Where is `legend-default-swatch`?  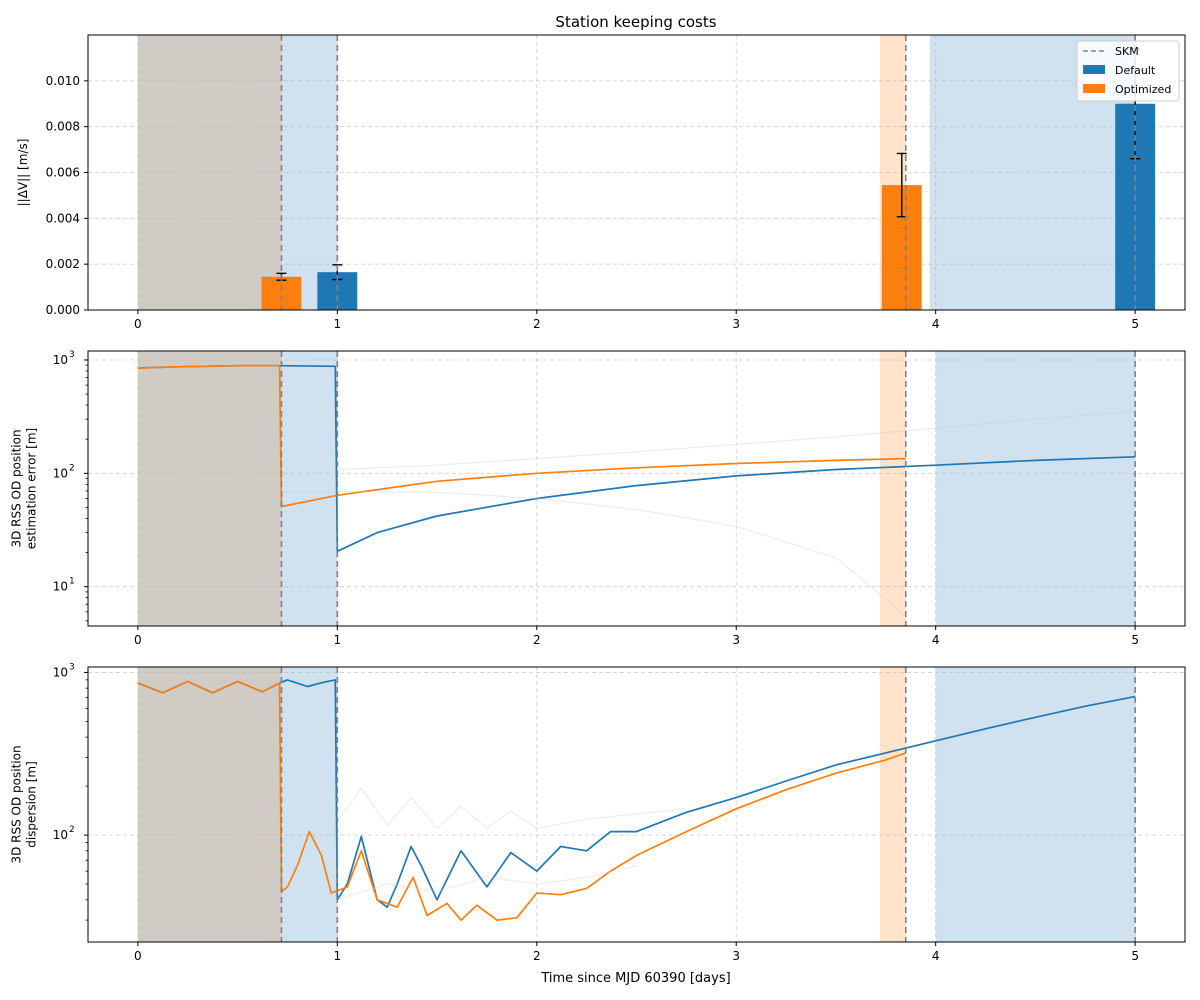
legend-default-swatch is located at coordinates (1094, 69).